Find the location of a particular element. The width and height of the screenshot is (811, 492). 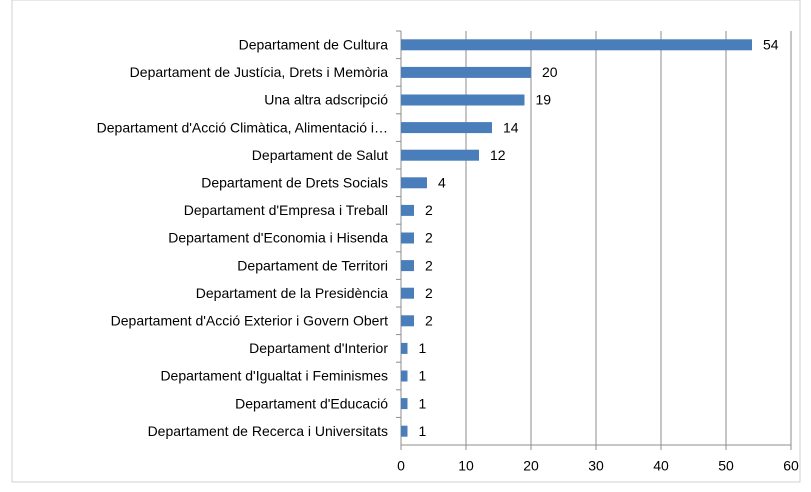

x-tick-label: 40 is located at coordinates (661, 466).